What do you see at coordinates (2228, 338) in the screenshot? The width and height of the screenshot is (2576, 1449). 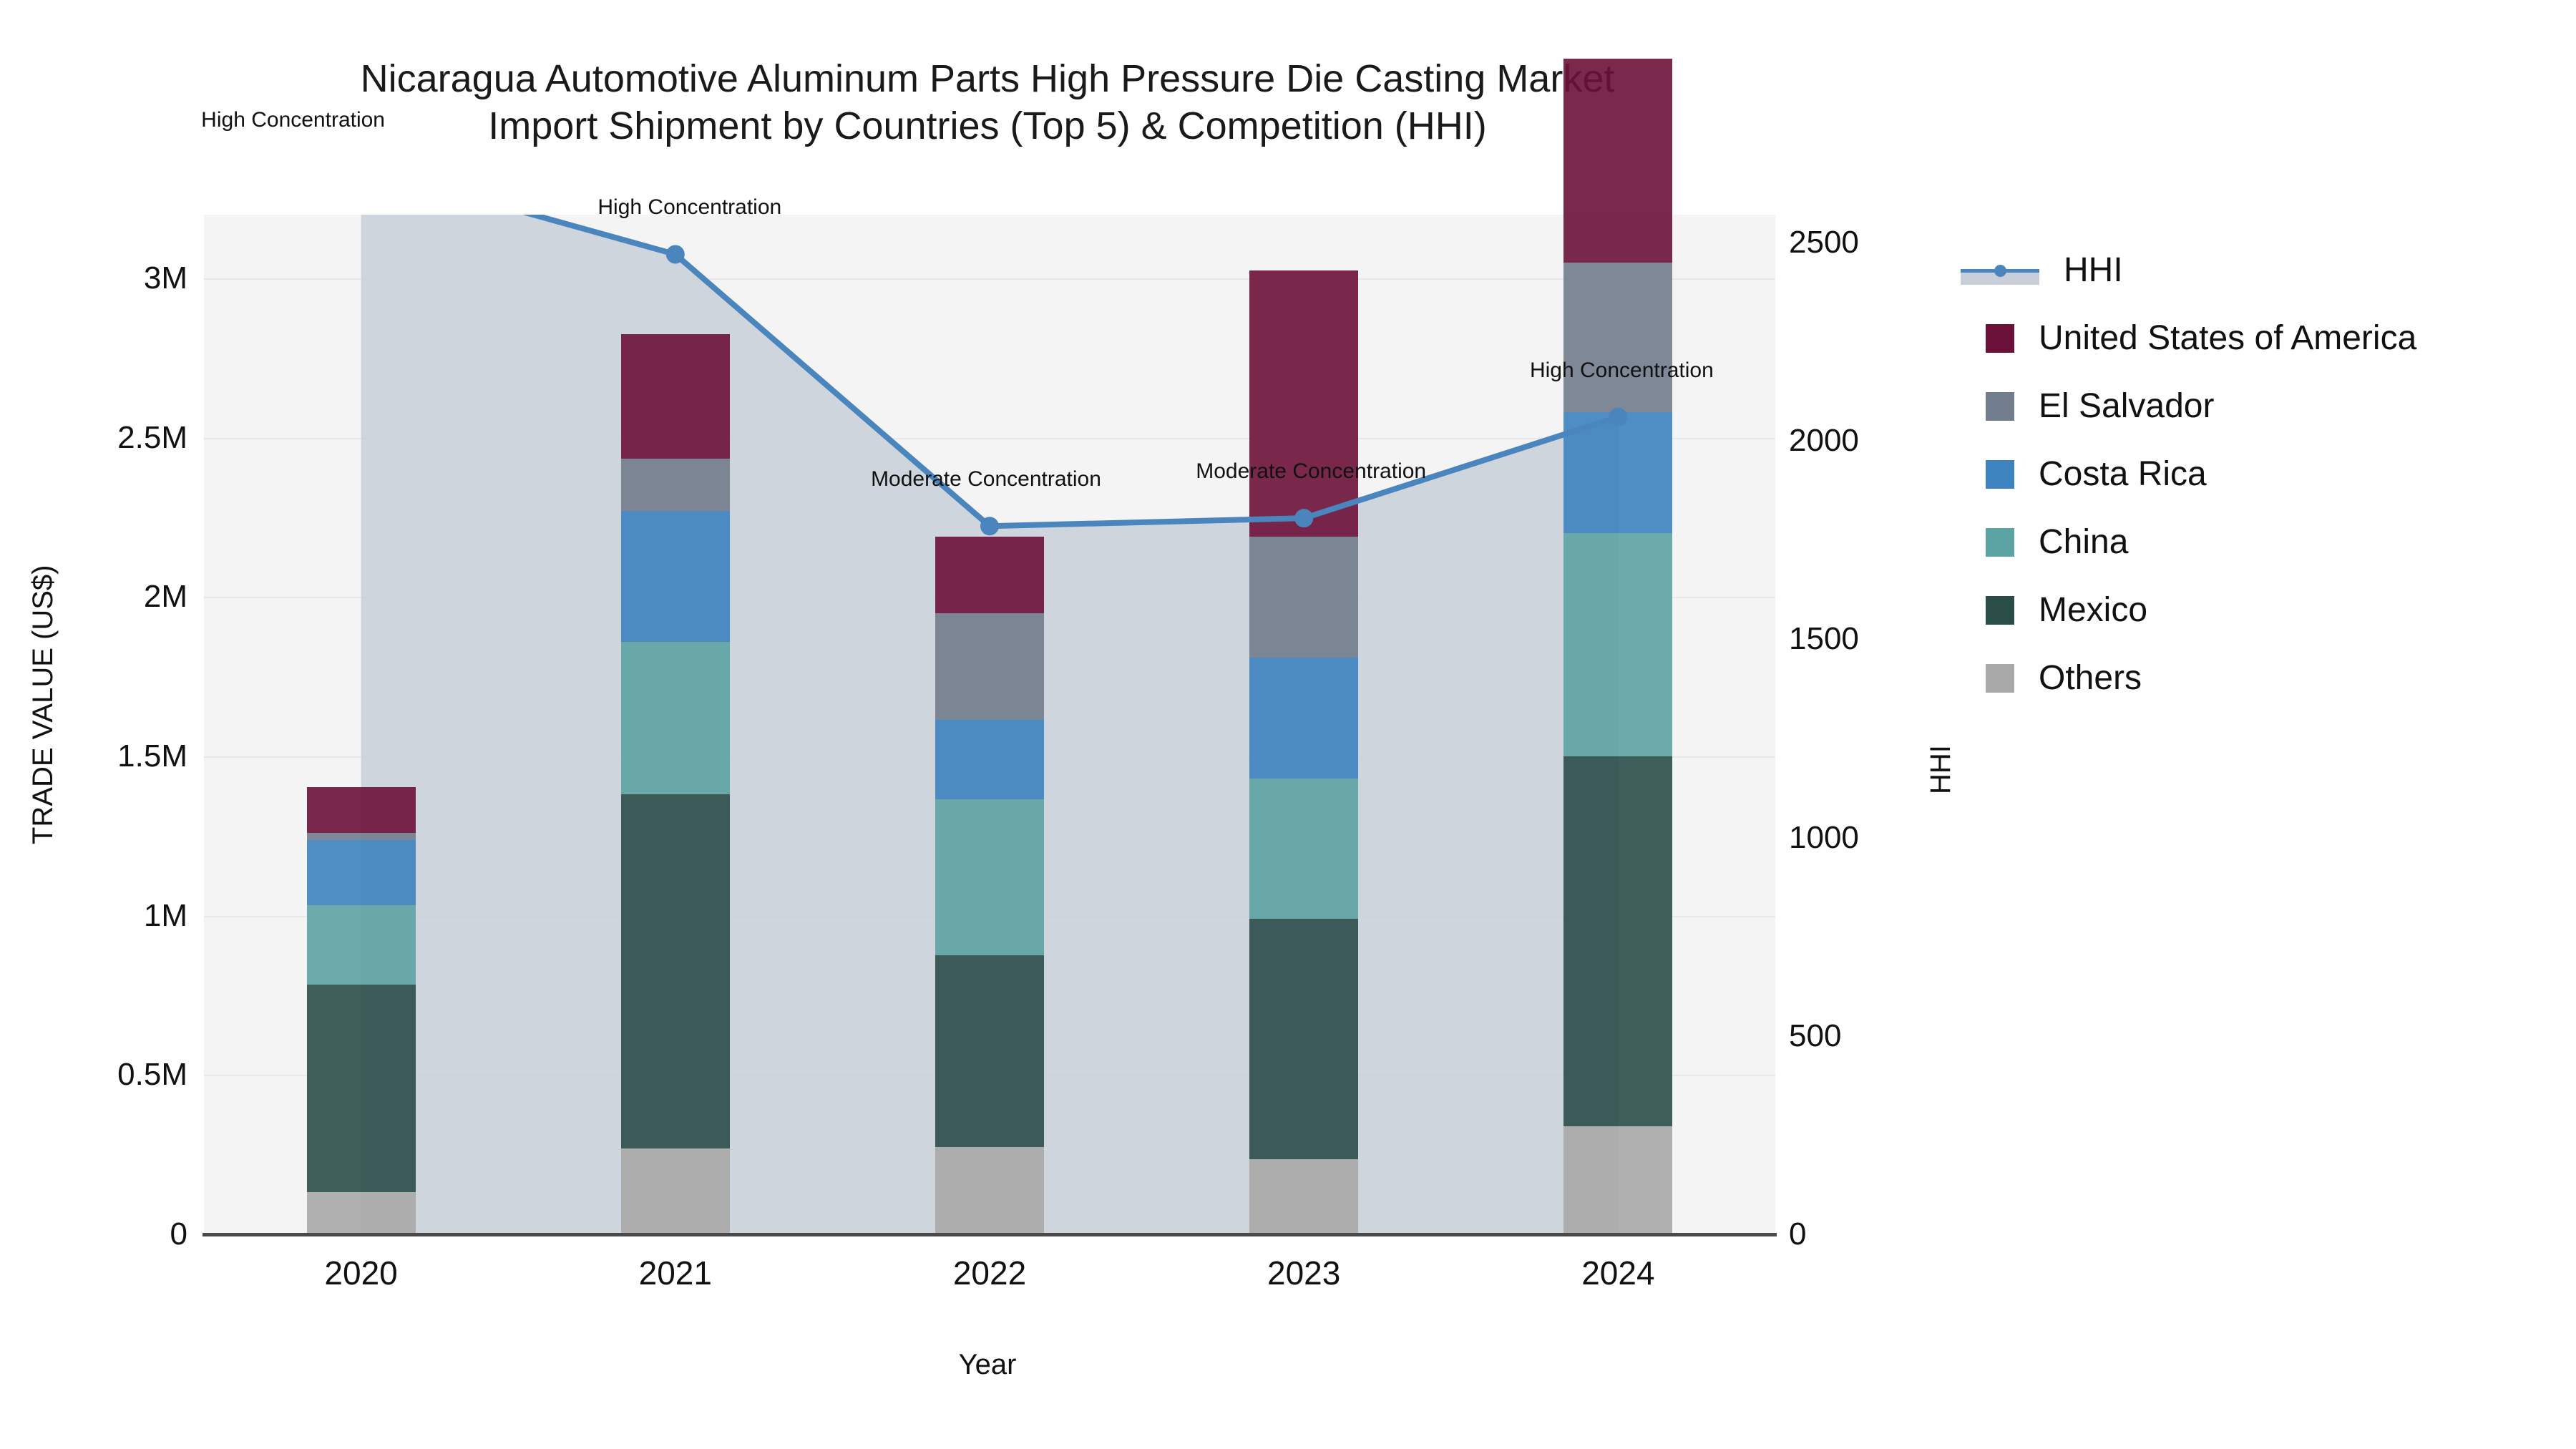 I see `legend-label: United States of America` at bounding box center [2228, 338].